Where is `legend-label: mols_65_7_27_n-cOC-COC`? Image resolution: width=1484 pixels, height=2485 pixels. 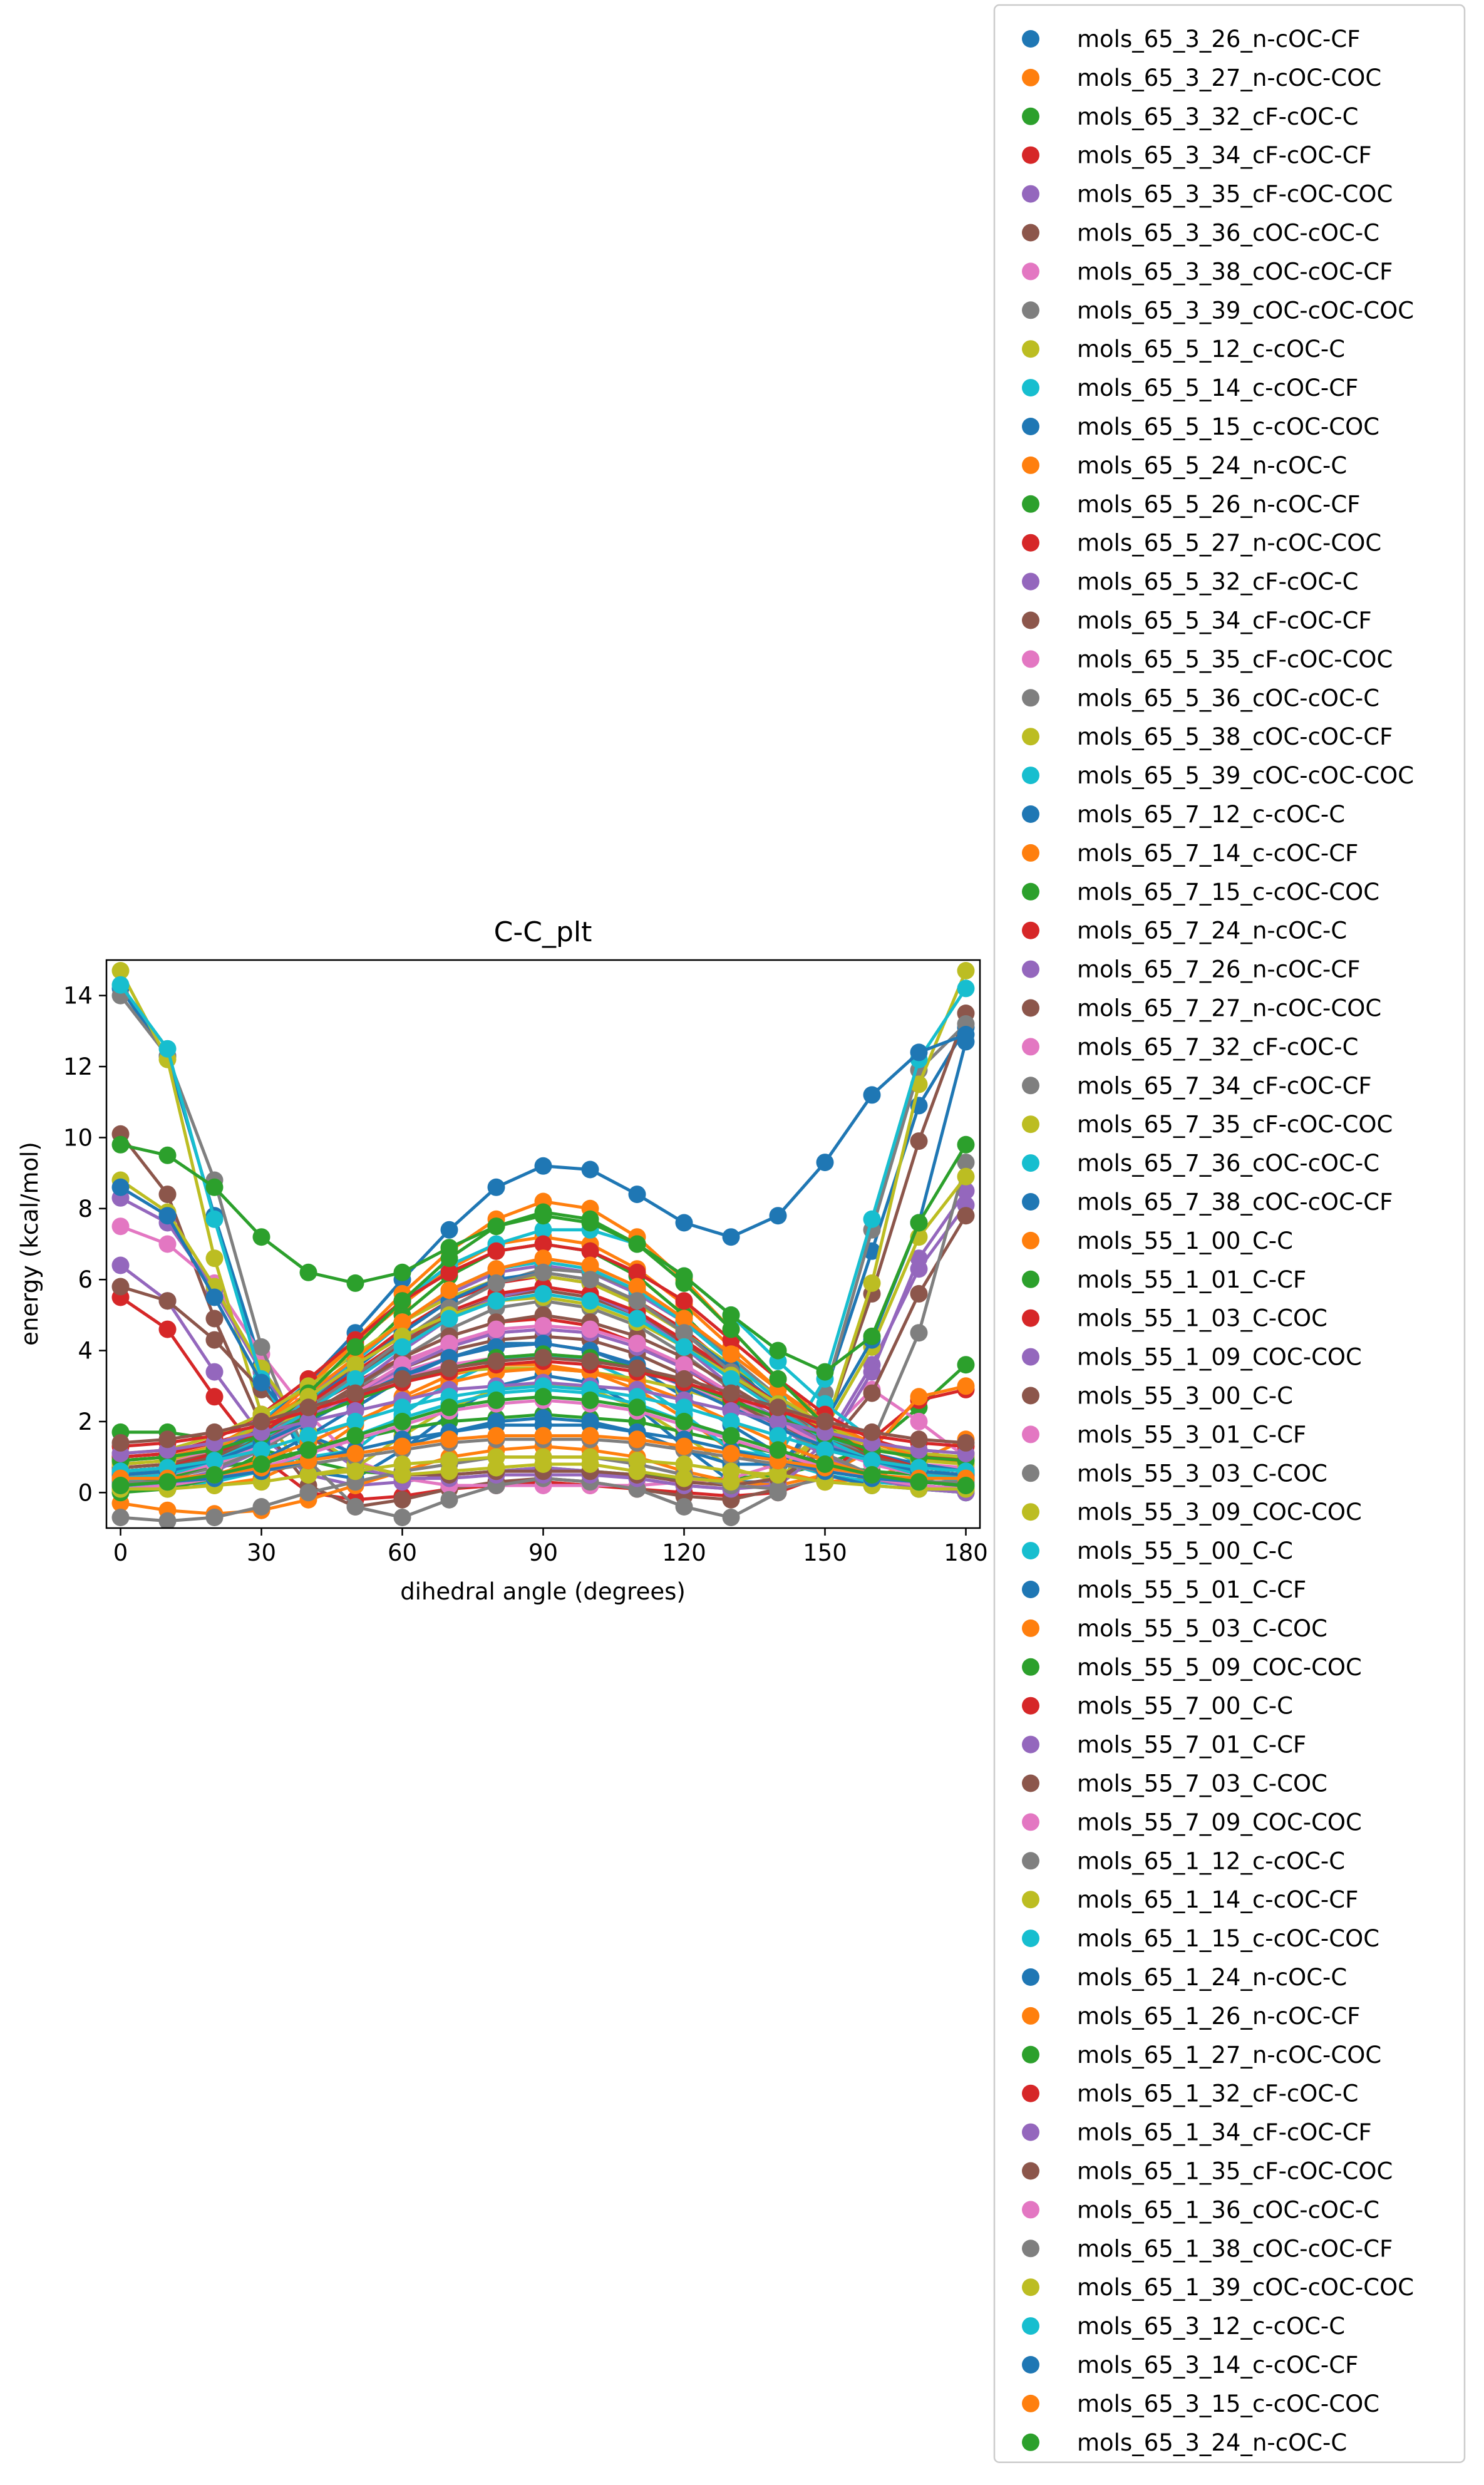 legend-label: mols_65_7_27_n-cOC-COC is located at coordinates (1229, 1008).